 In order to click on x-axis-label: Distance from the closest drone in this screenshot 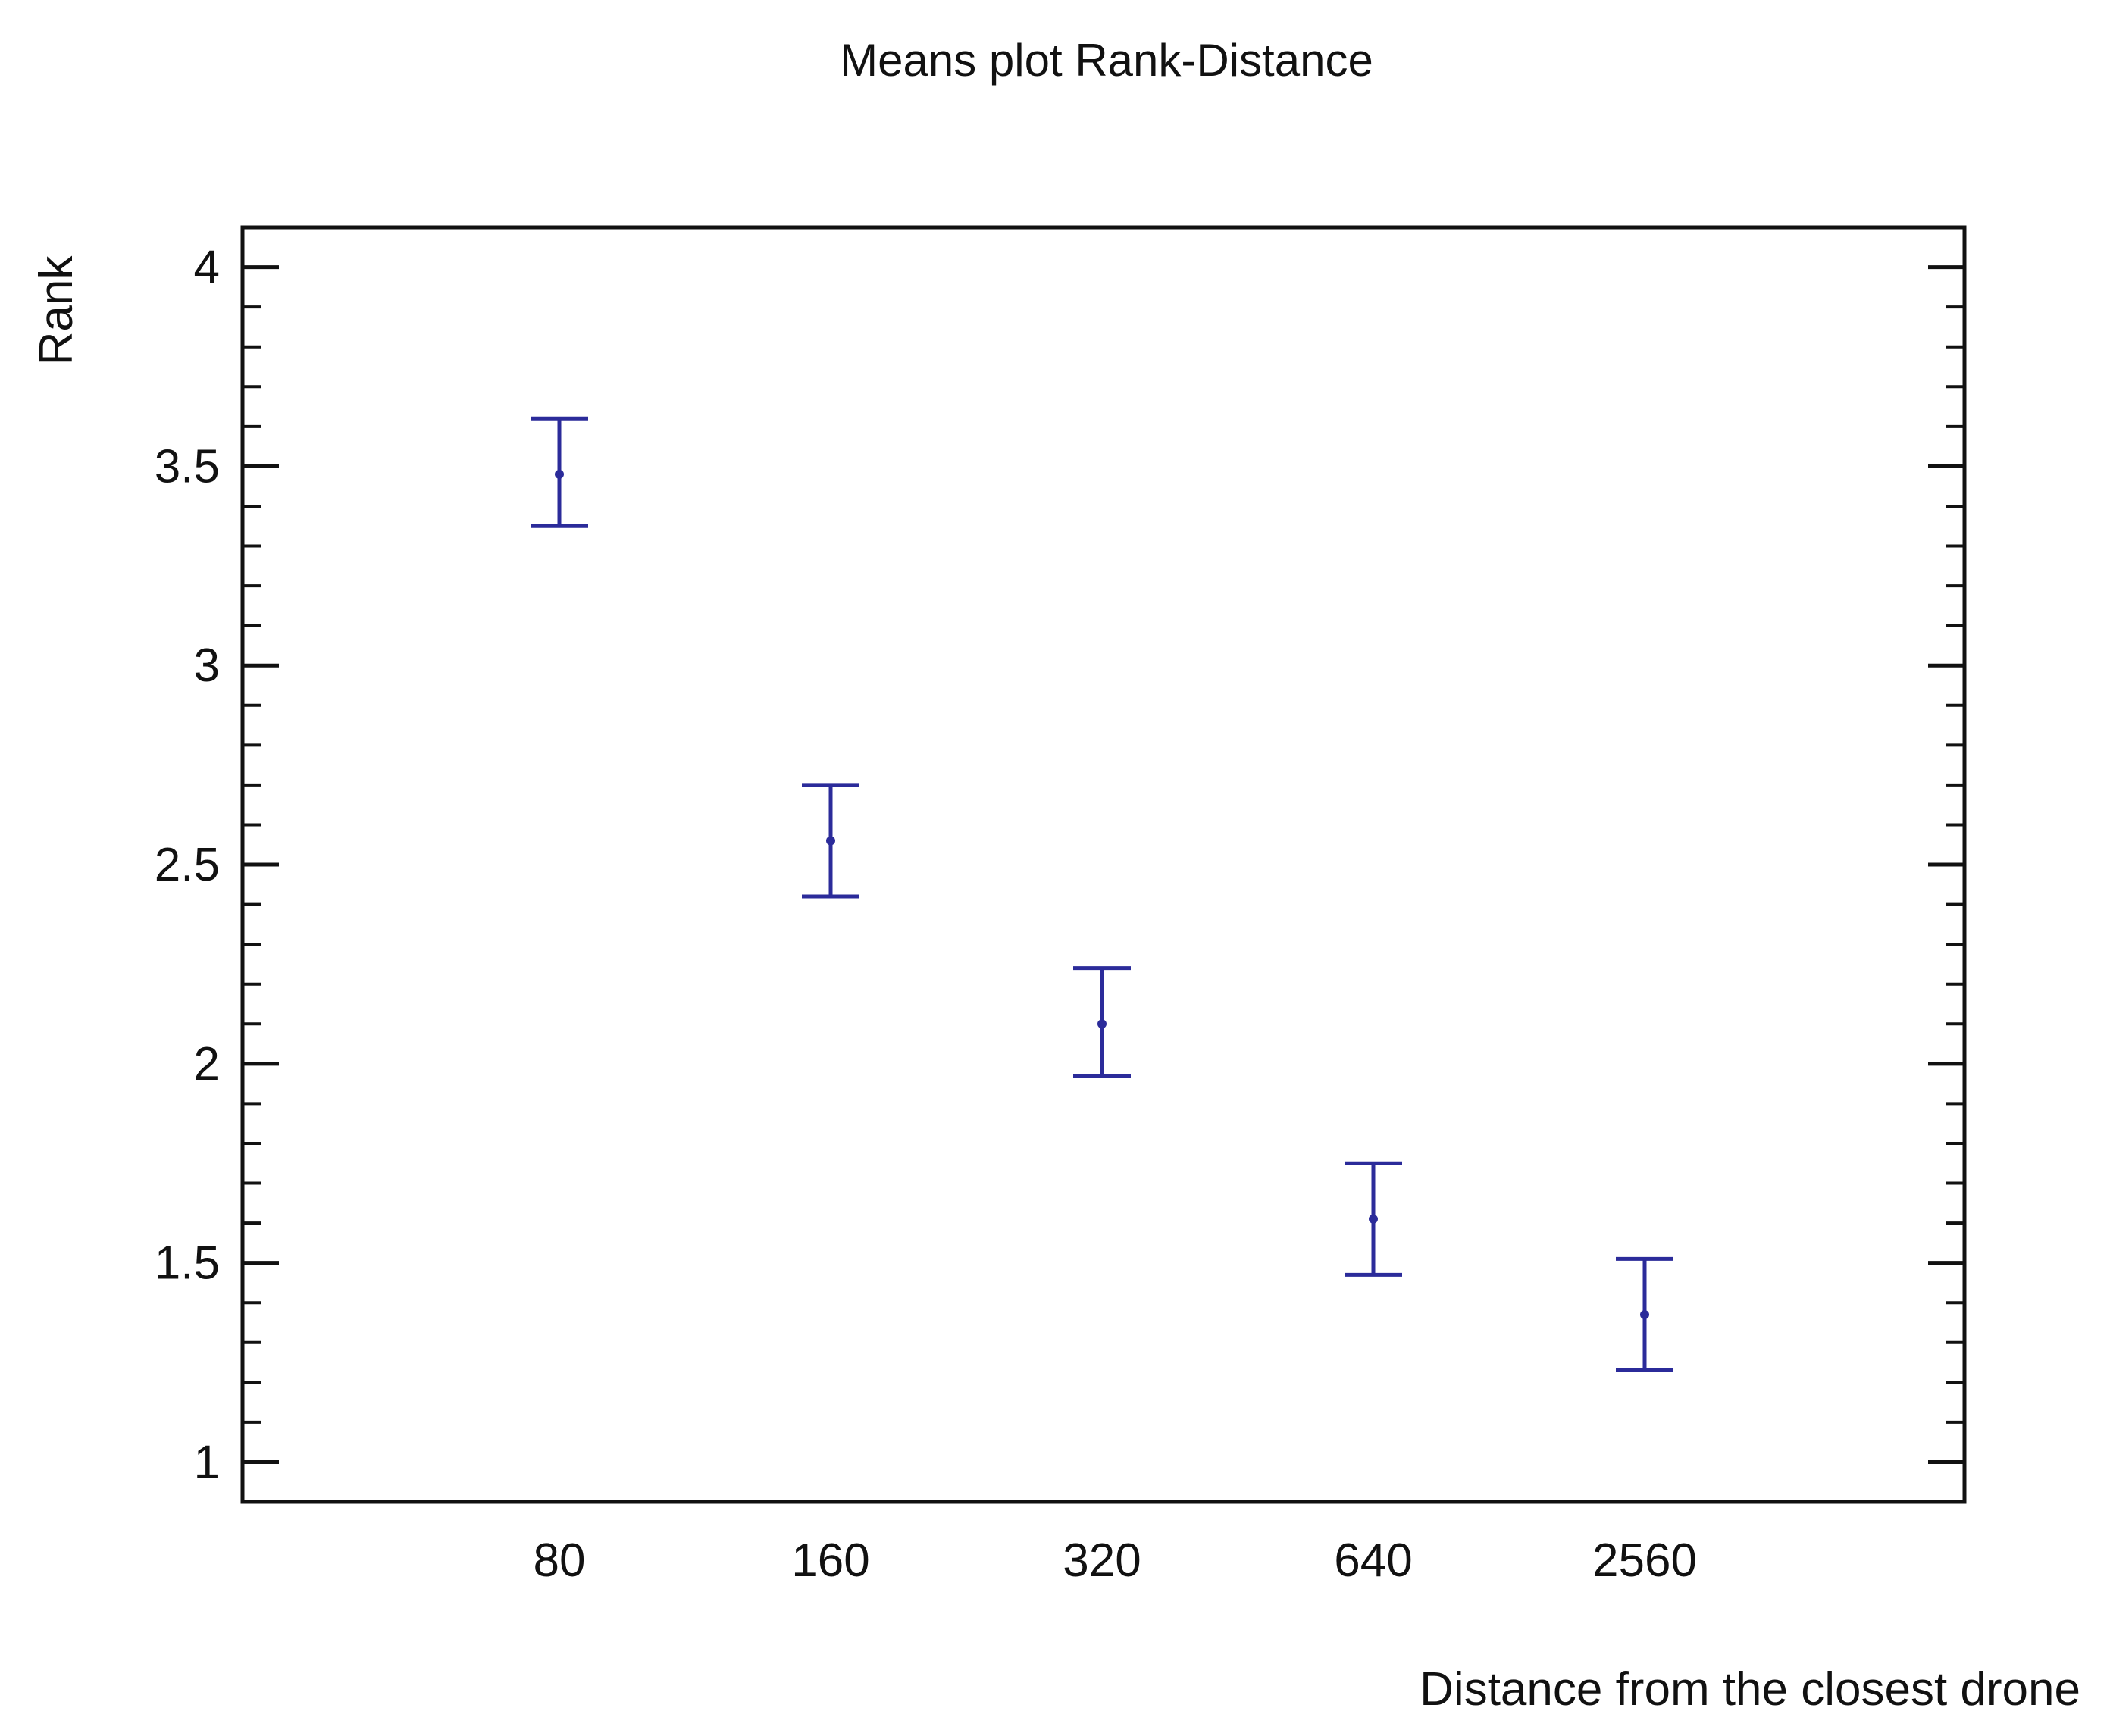, I will do `click(1750, 1689)`.